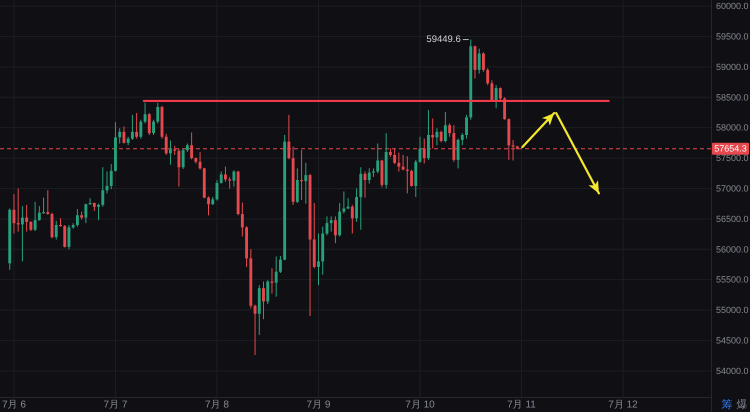  What do you see at coordinates (730, 148) in the screenshot?
I see `price-label: 57654.3` at bounding box center [730, 148].